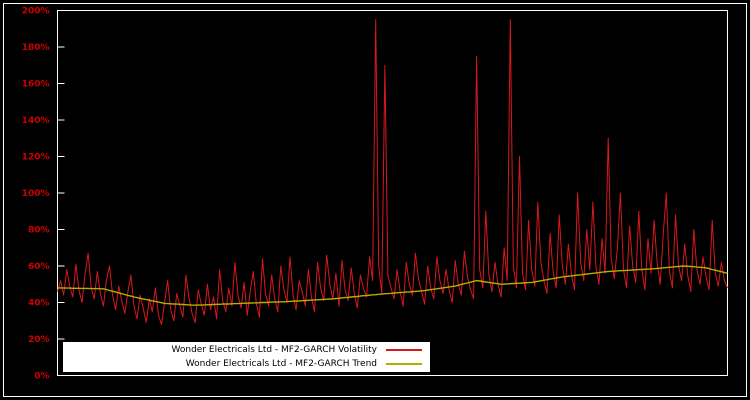 This screenshot has width=750, height=400. What do you see at coordinates (41, 377) in the screenshot?
I see `y-tick-label: 0%` at bounding box center [41, 377].